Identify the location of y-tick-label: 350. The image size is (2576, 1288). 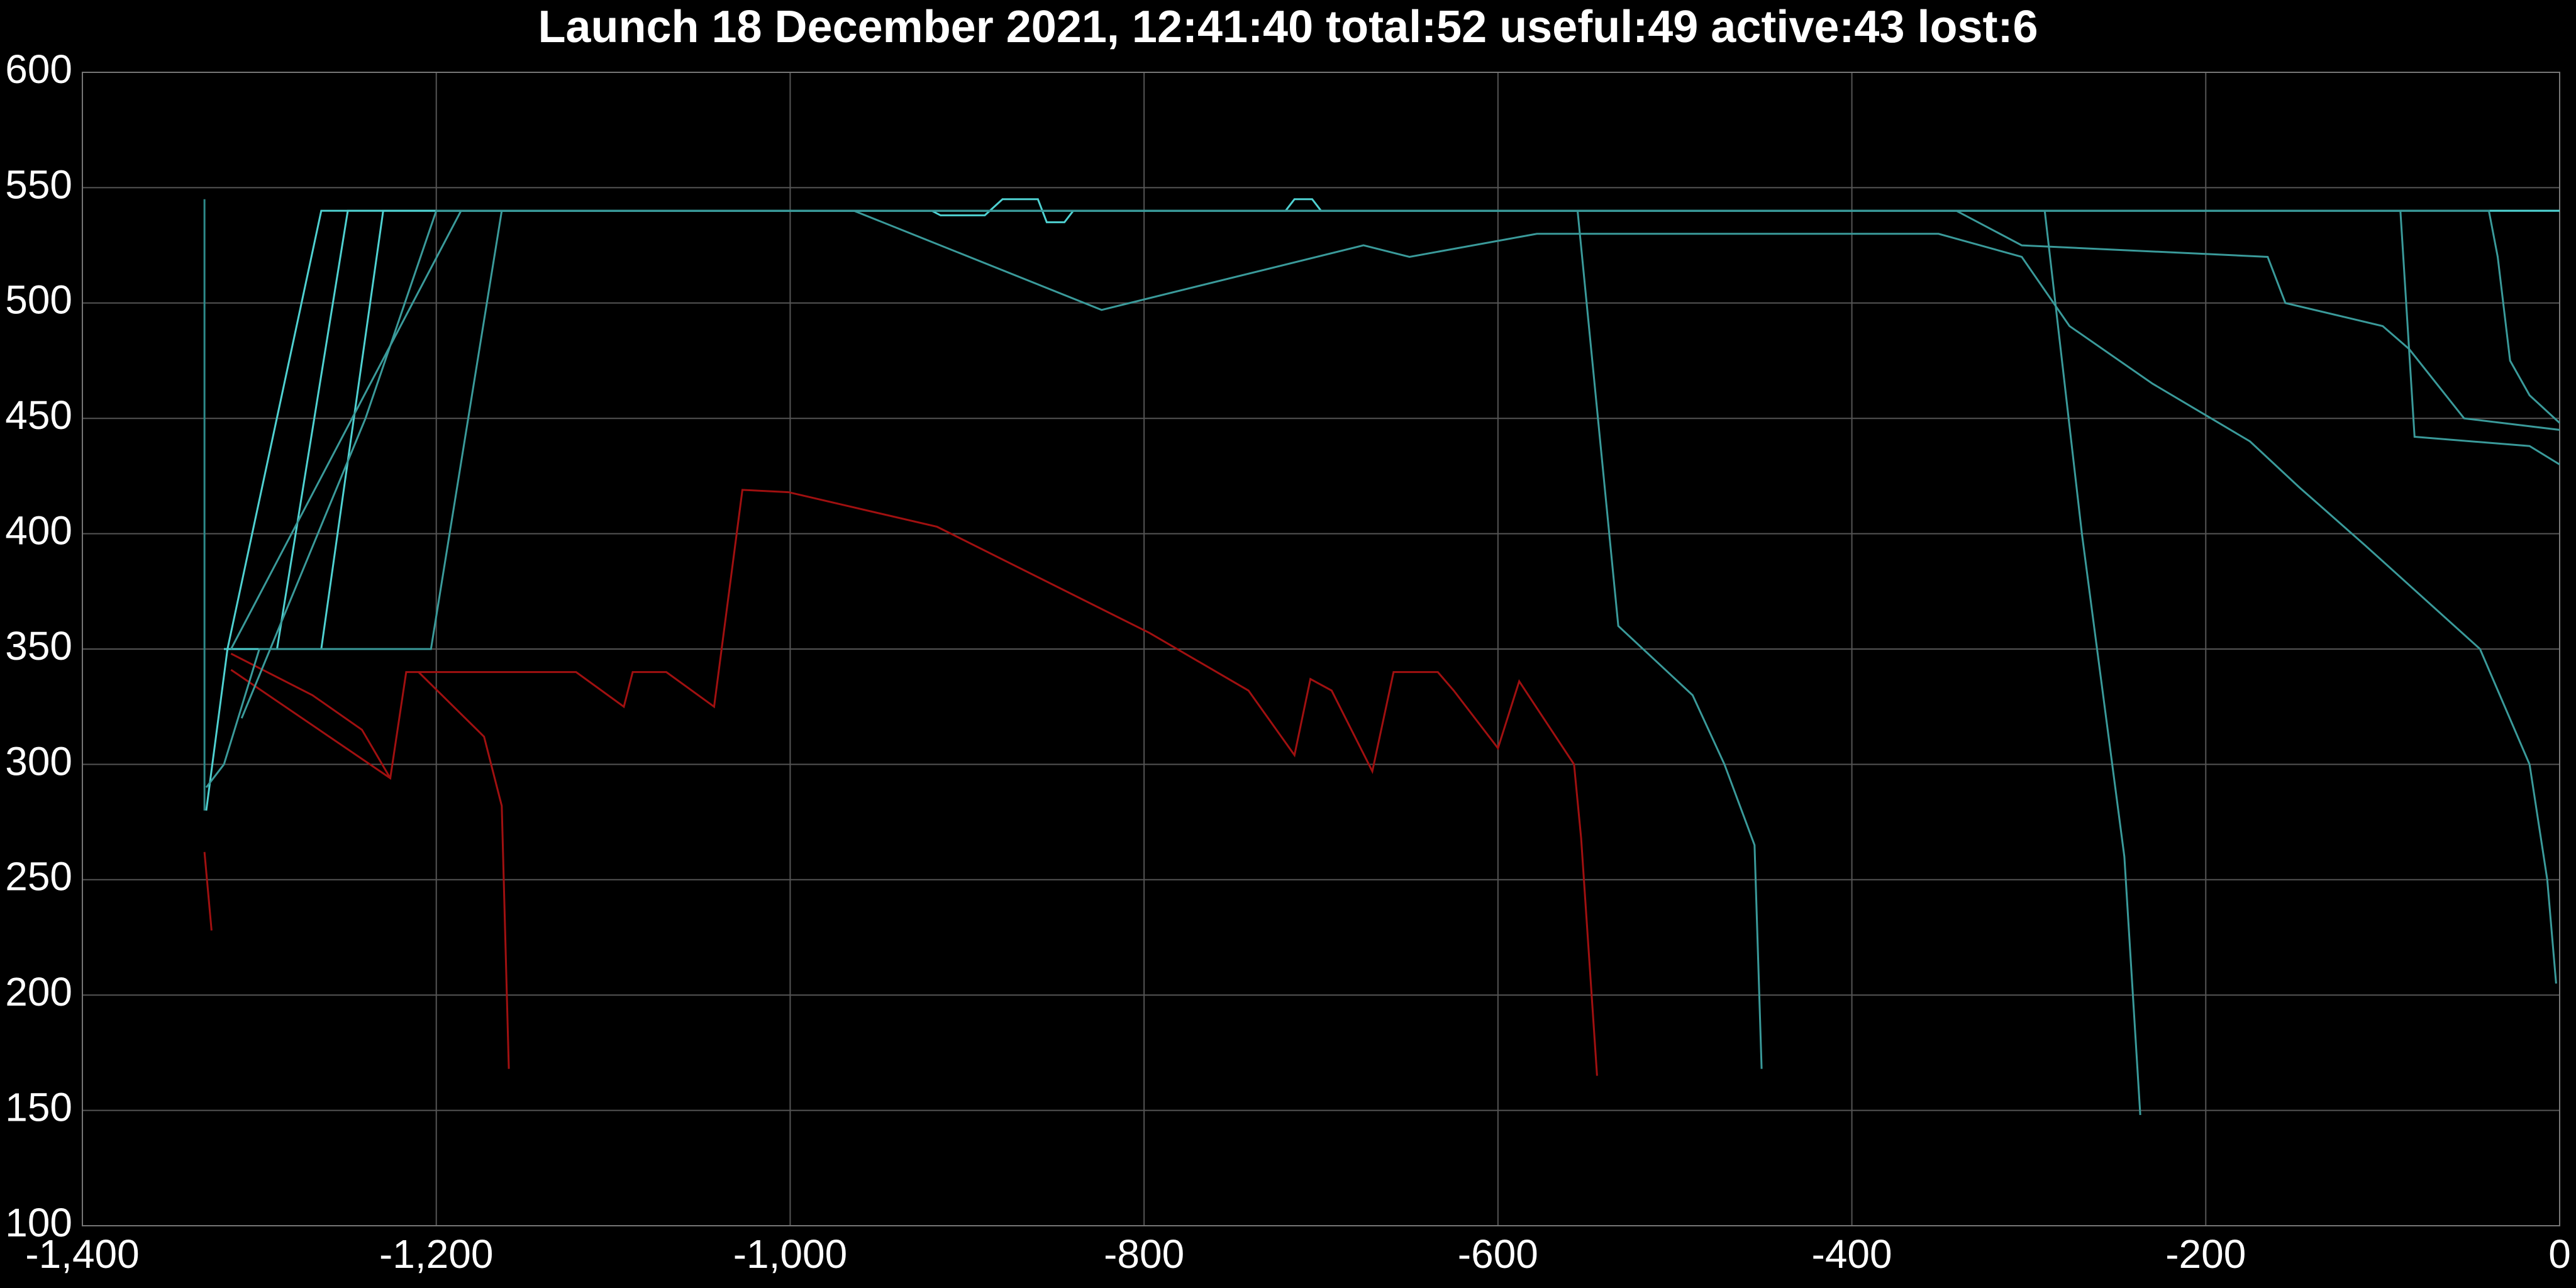
(38, 646).